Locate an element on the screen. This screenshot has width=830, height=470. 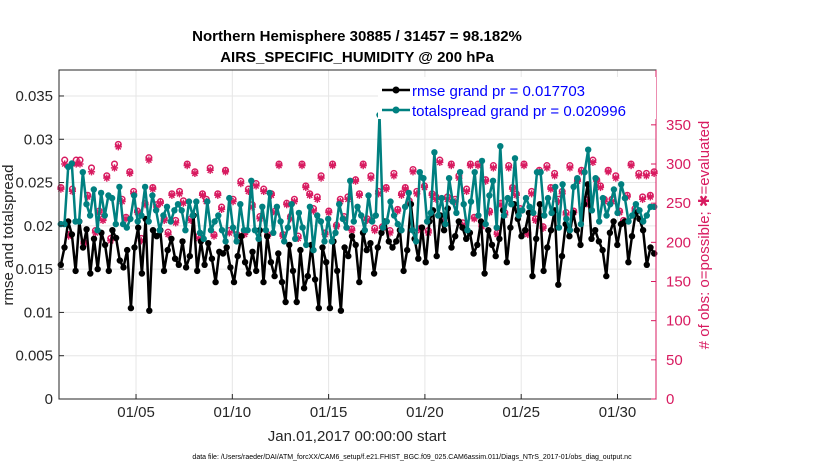
tick-right-label-2: 100 is located at coordinates (678, 321).